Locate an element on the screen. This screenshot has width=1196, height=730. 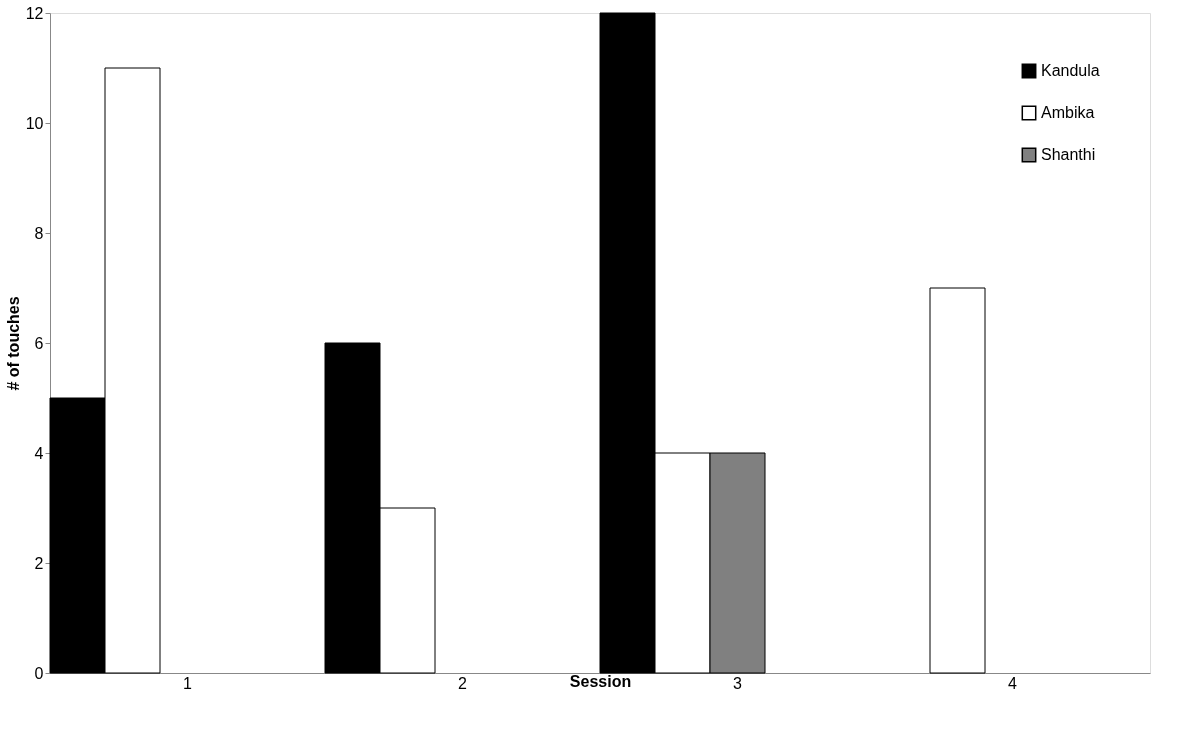
y-axis-title: # of touches is located at coordinates (13, 343).